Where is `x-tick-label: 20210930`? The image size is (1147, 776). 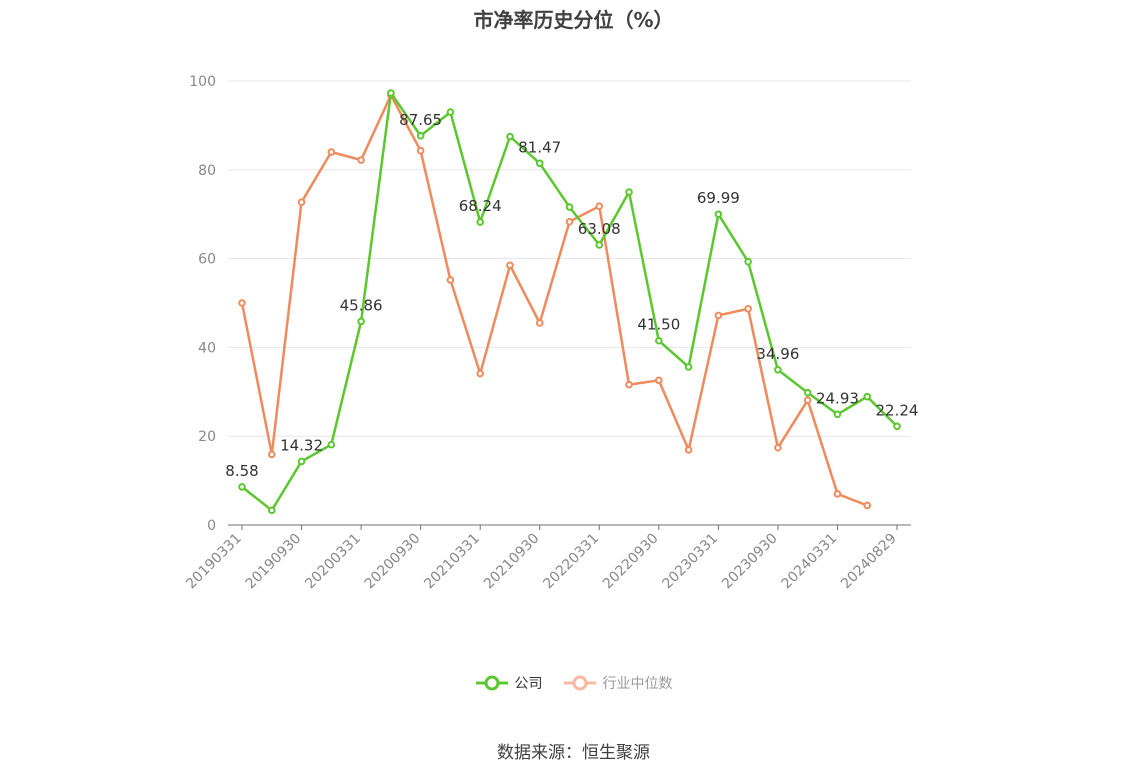 x-tick-label: 20210930 is located at coordinates (512, 562).